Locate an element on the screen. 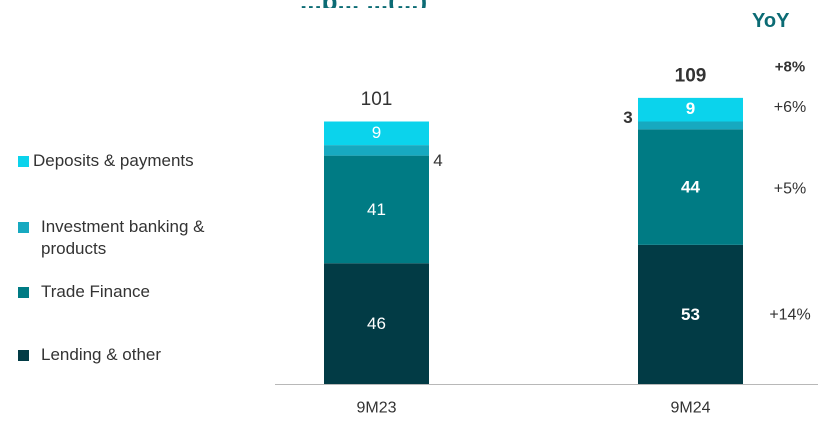  yoy-label-lending: +14% is located at coordinates (789, 315).